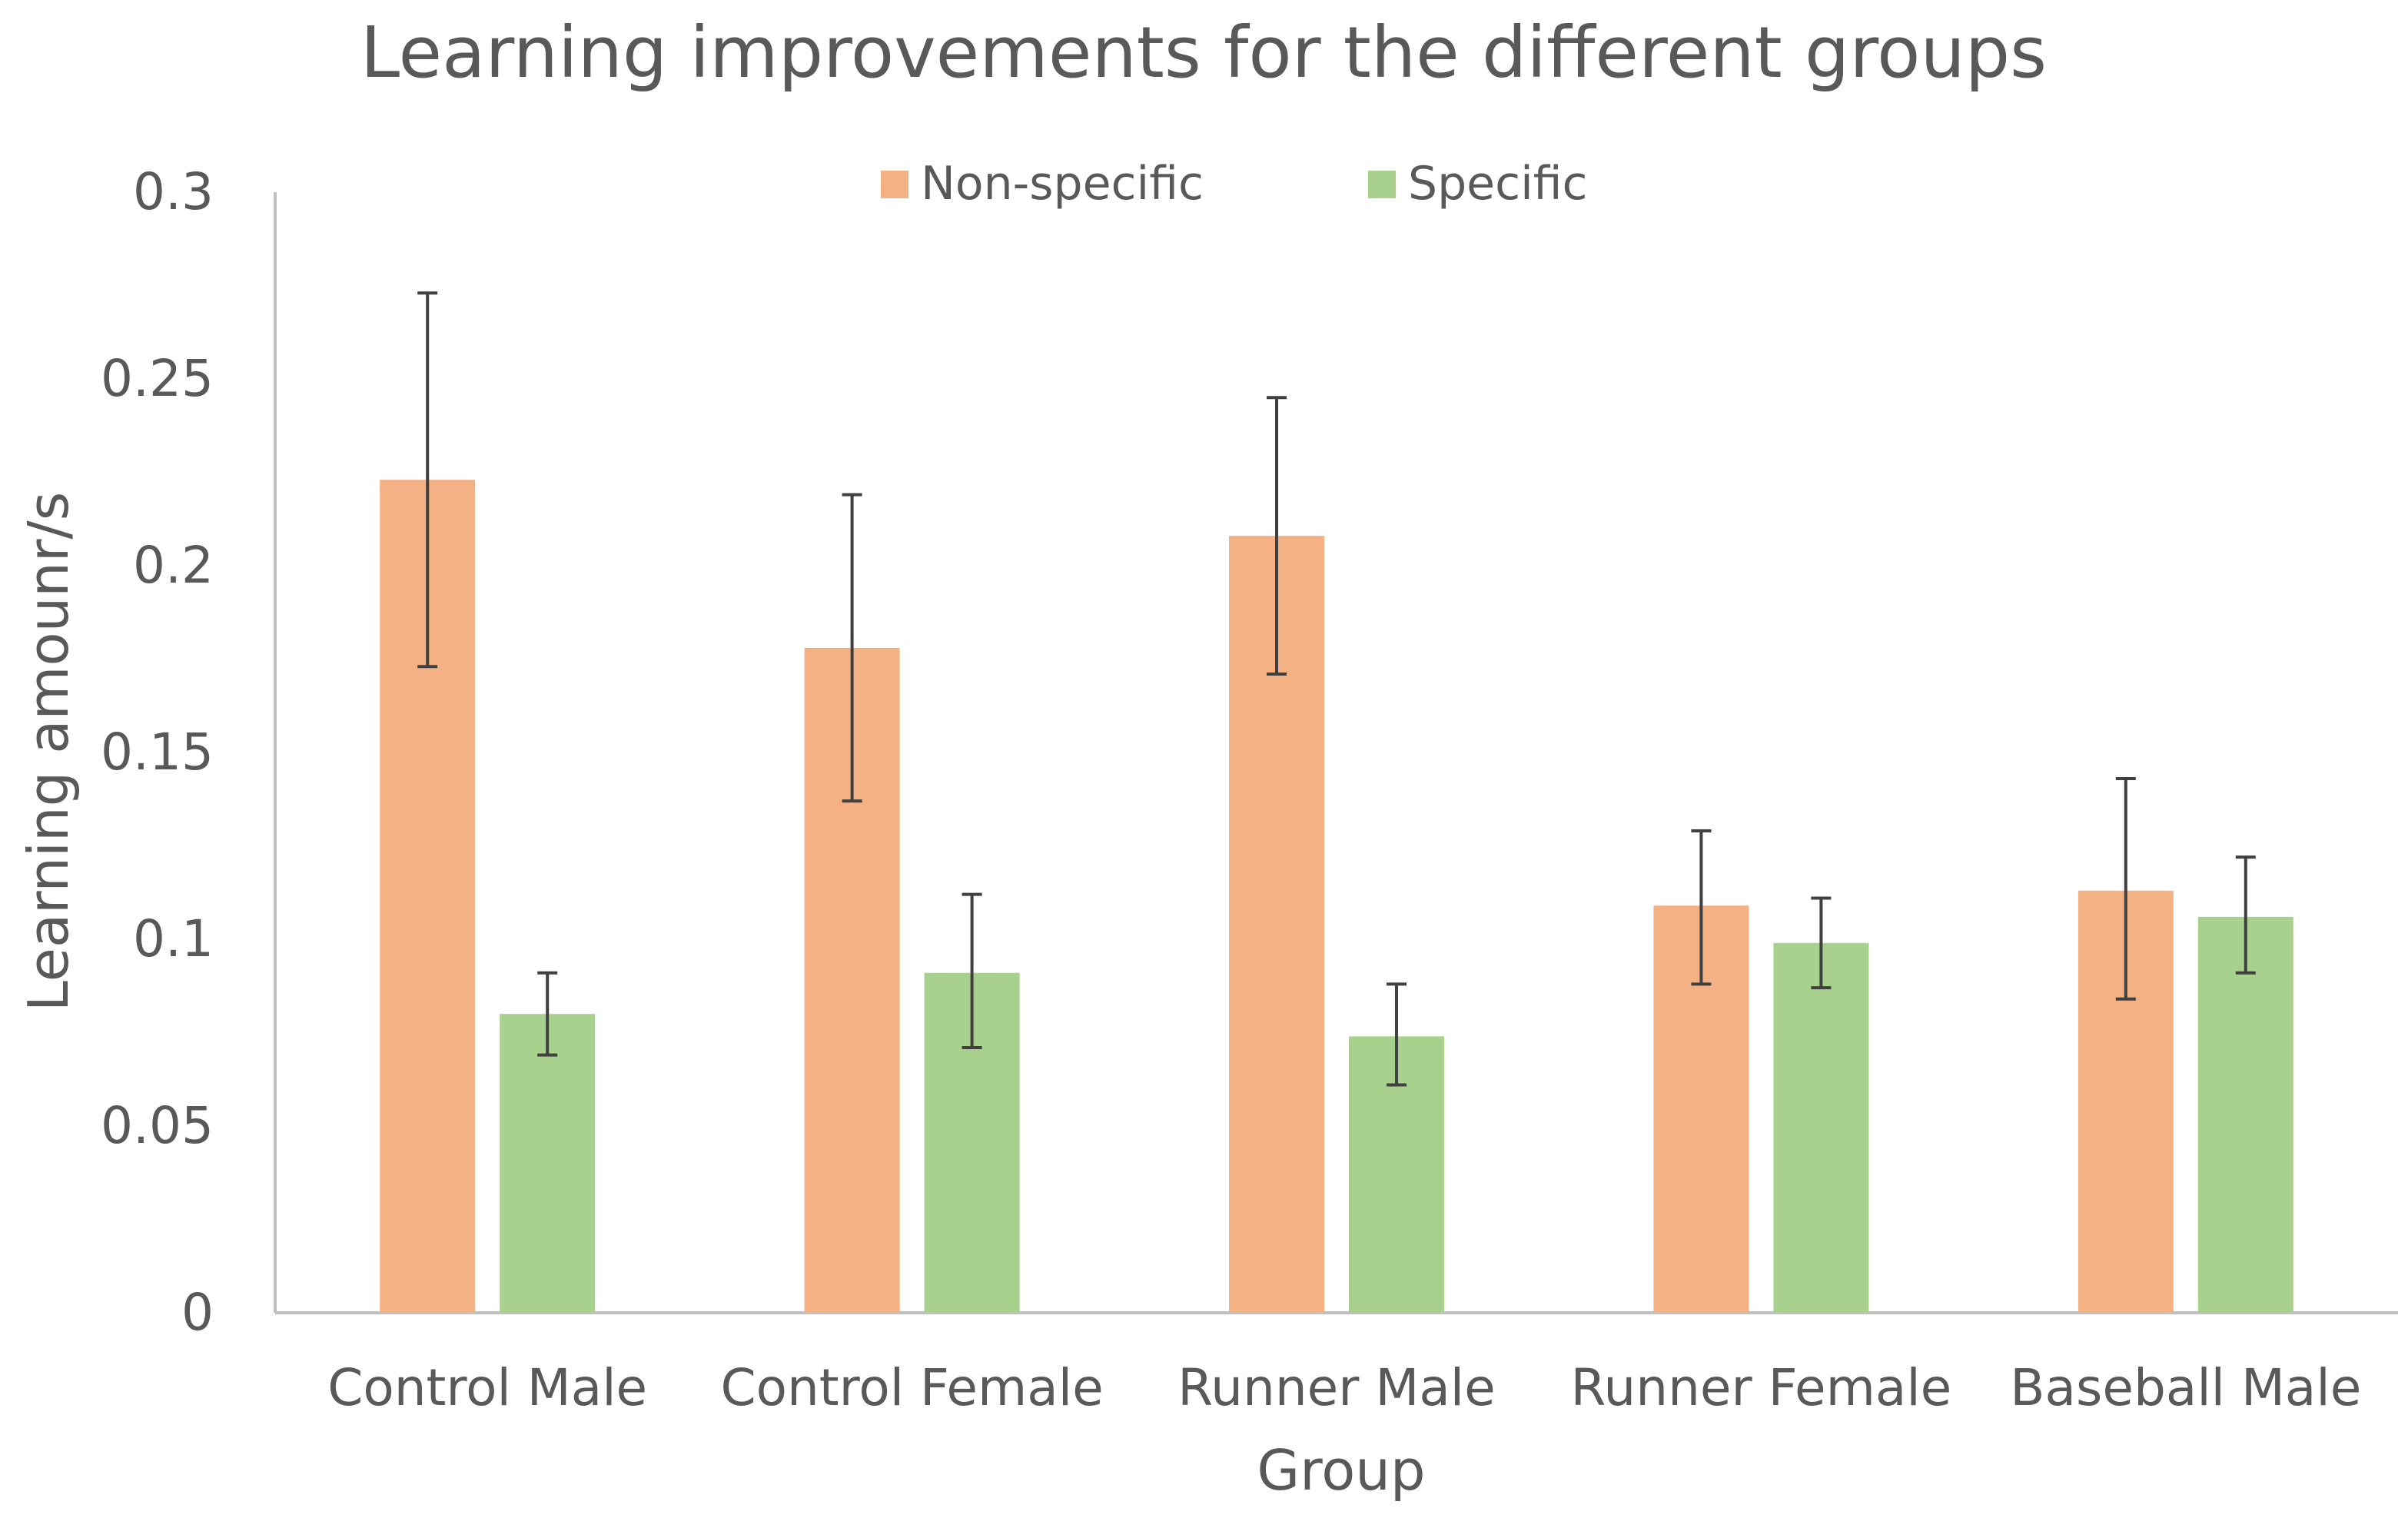  I want to click on y-tick-label: 0.15, so click(157, 752).